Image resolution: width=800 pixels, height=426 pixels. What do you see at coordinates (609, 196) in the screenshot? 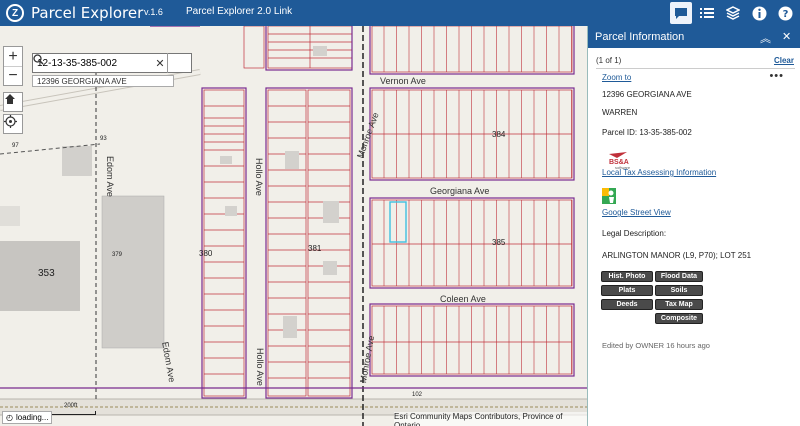
I see `street-view-icon` at bounding box center [609, 196].